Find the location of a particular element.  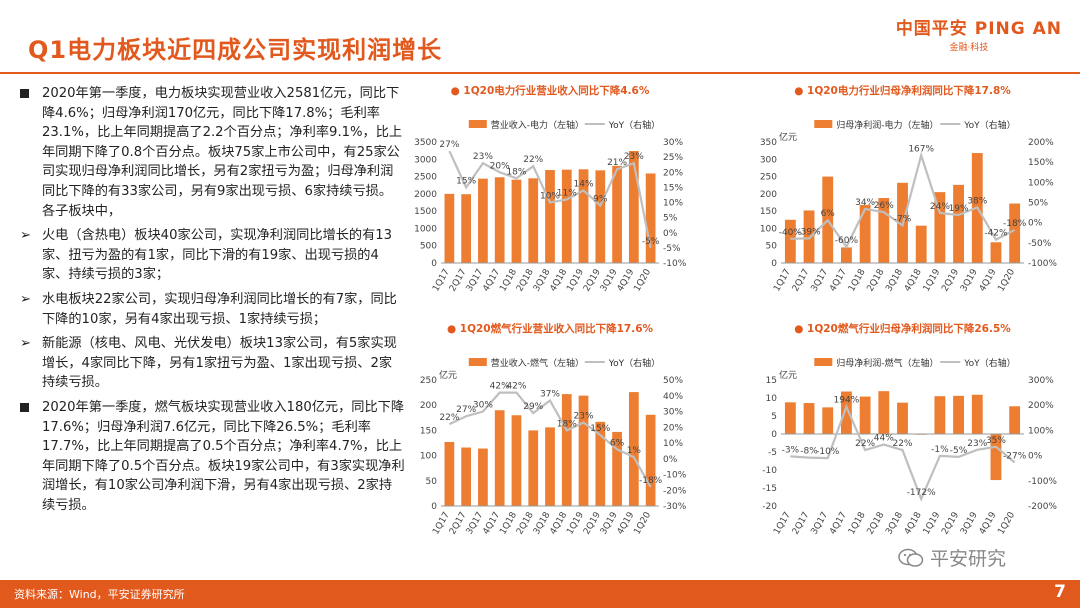

yoy-label: 14% is located at coordinates (584, 184).